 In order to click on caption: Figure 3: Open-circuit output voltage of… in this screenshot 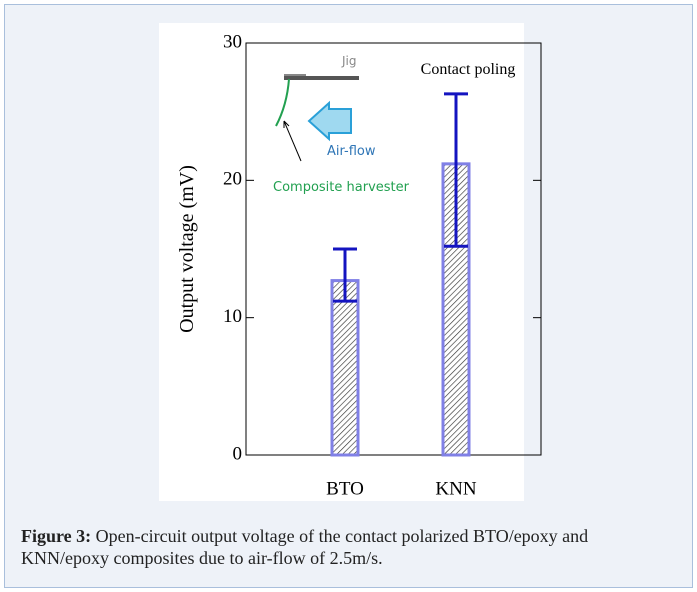, I will do `click(331, 547)`.